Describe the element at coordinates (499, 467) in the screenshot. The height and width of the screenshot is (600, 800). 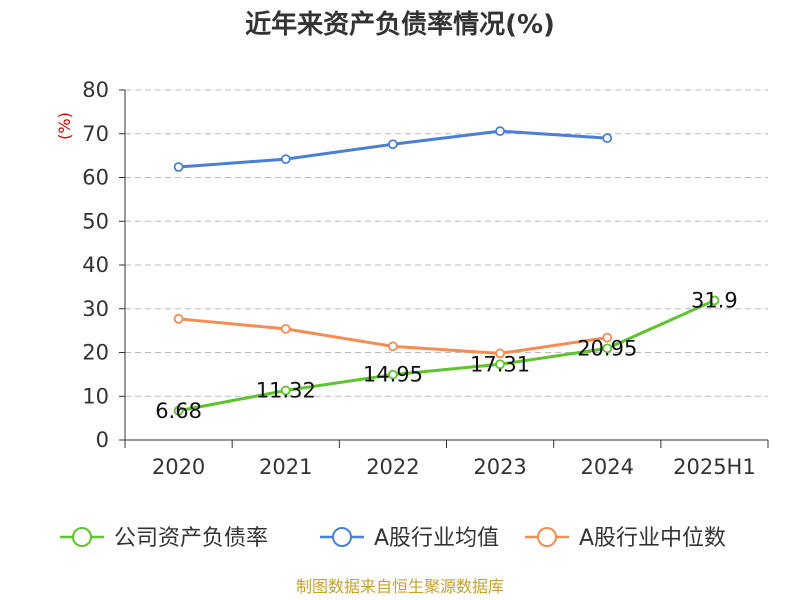
I see `x-tick-label: 2023` at that location.